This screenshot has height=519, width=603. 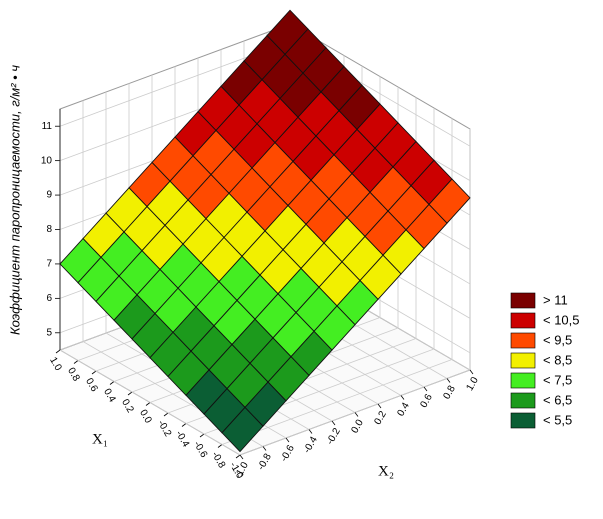 I want to click on y-tick-label: 0.4, so click(x=403, y=409).